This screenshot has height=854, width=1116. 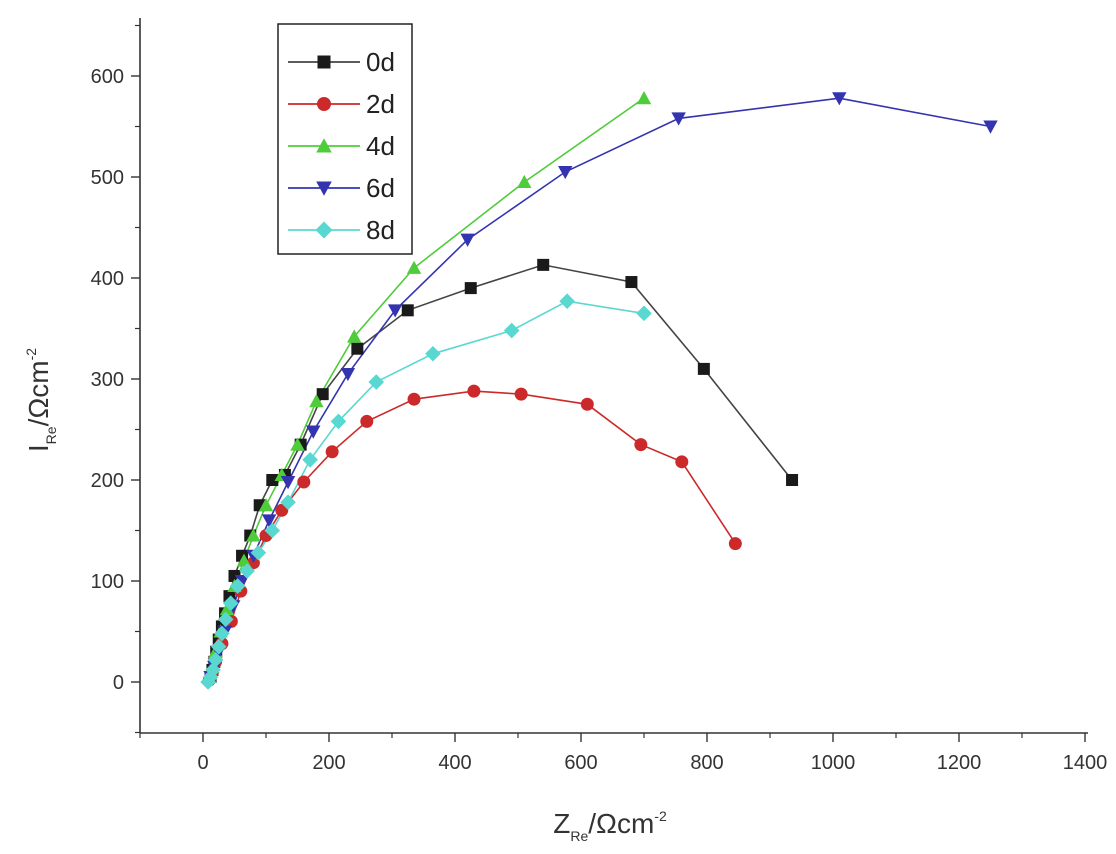 I want to click on legend-label-8d: 8d, so click(x=380, y=230).